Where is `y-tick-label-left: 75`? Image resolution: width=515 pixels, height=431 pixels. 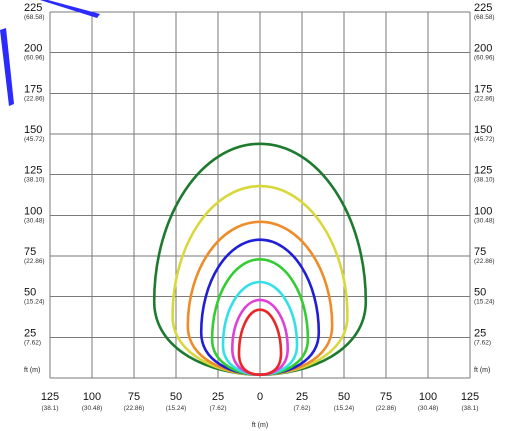 y-tick-label-left: 75 is located at coordinates (30, 252).